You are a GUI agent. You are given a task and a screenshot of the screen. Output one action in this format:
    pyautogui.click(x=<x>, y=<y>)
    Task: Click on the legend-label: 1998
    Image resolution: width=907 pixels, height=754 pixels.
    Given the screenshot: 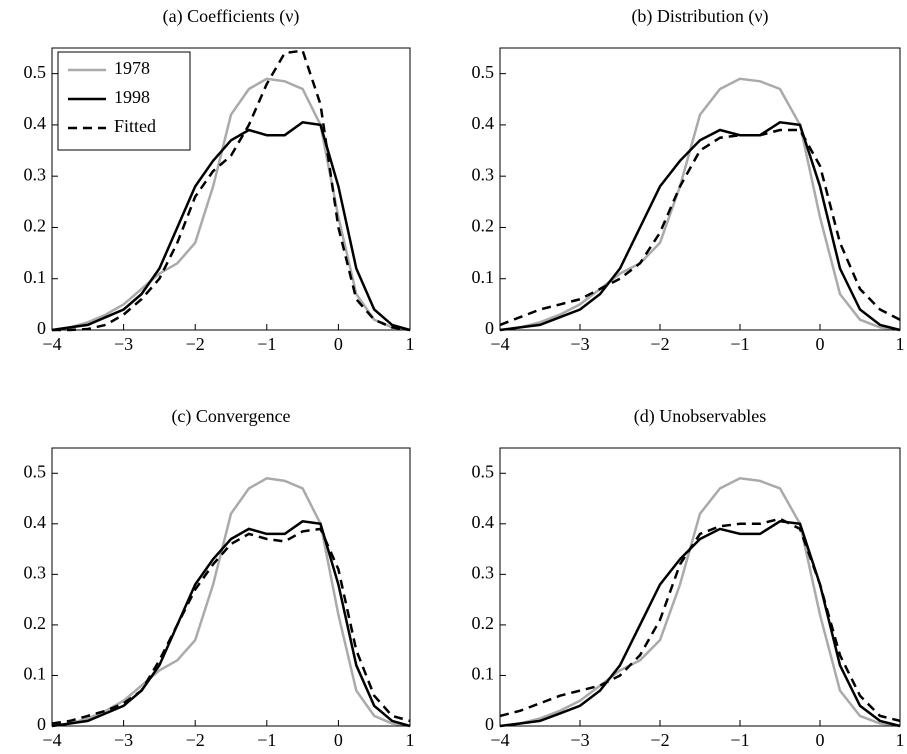 What is the action you would take?
    pyautogui.click(x=132, y=97)
    